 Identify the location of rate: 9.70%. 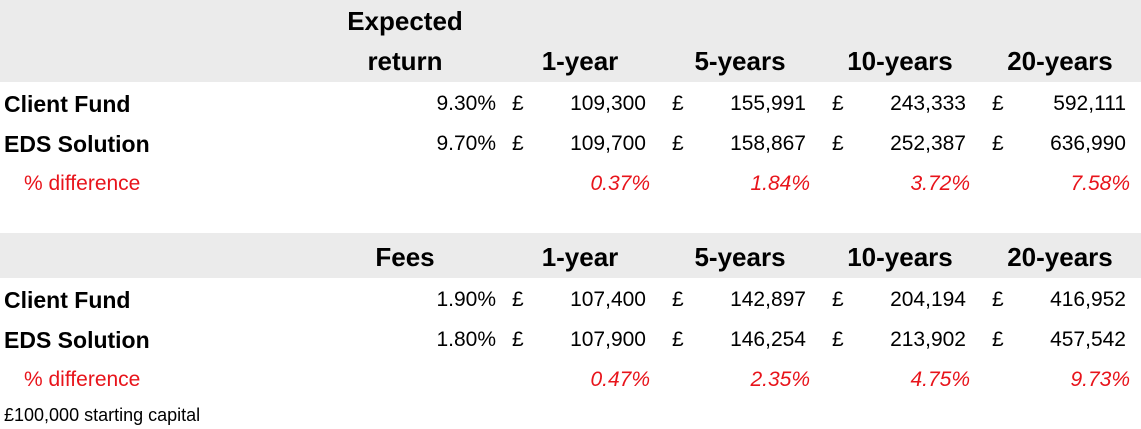
(466, 143).